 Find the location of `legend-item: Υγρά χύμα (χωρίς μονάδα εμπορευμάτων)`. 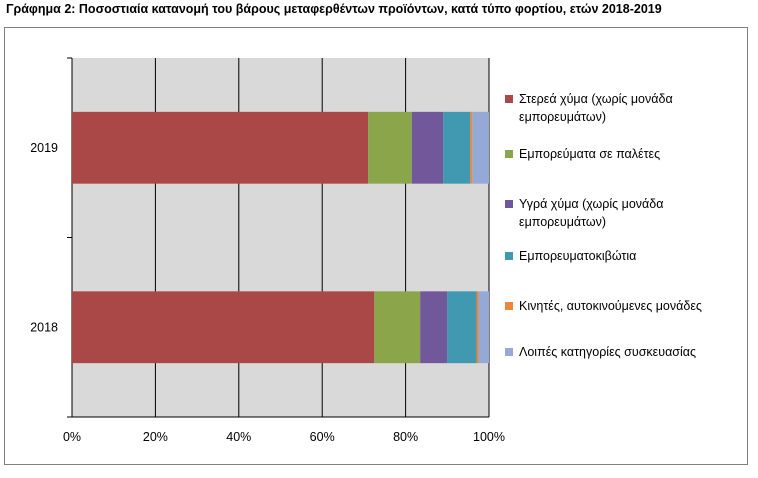

legend-item: Υγρά χύμα (χωρίς μονάδα εμπορευμάτων) is located at coordinates (617, 213).